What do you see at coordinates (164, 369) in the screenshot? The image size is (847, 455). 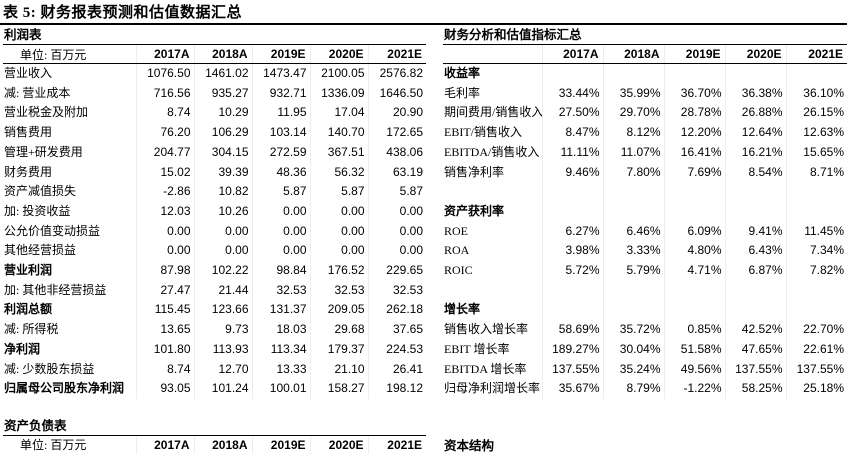 I see `cell-value: 8.74` at bounding box center [164, 369].